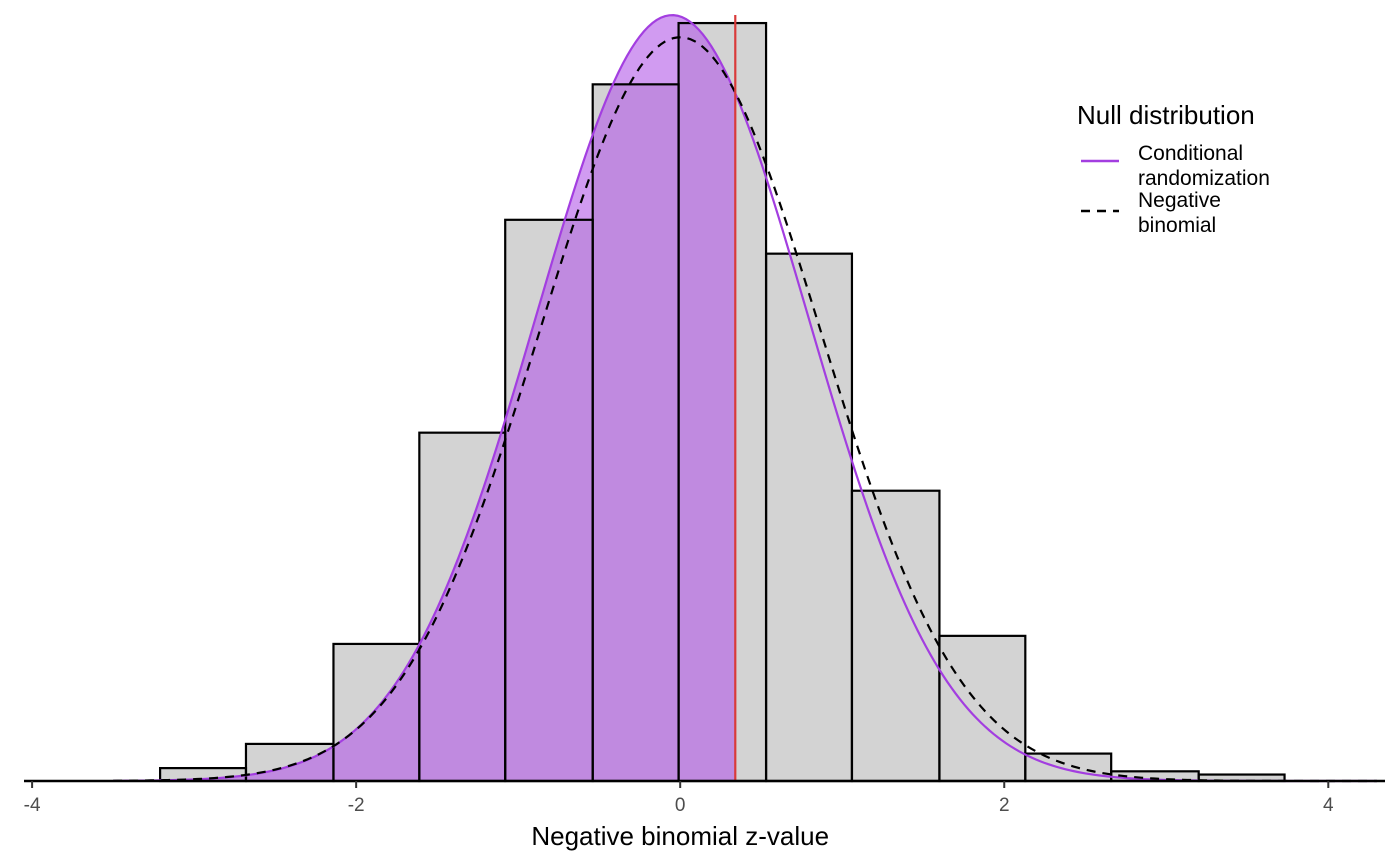 This screenshot has width=1400, height=866. I want to click on x-axis-title: Negative binomial z-value, so click(680, 836).